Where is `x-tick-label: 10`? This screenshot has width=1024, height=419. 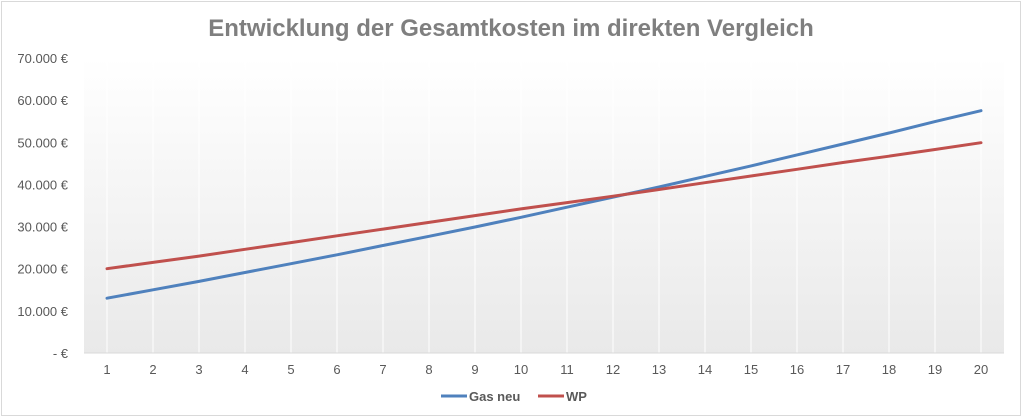
x-tick-label: 10 is located at coordinates (521, 369).